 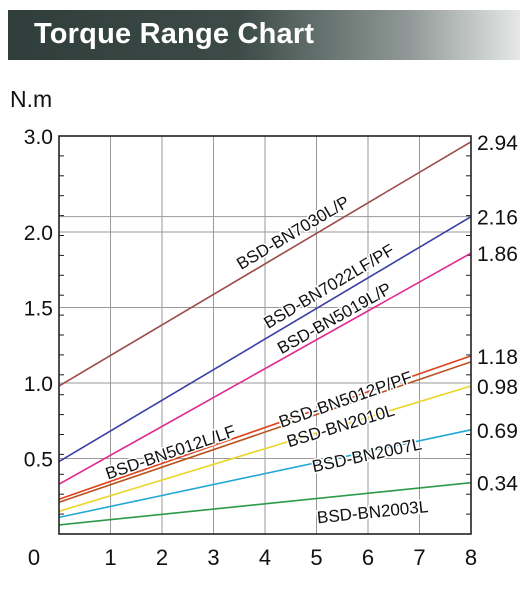 I want to click on right-tick-label: 0.69, so click(x=497, y=431).